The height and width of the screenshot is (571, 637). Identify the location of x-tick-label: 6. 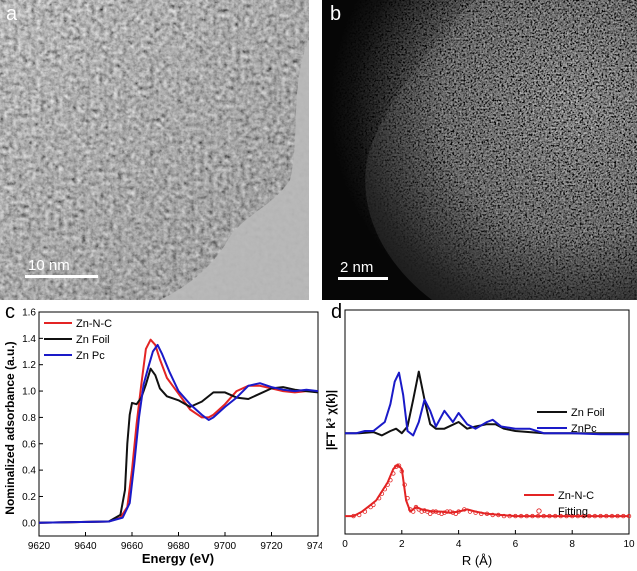
(516, 544).